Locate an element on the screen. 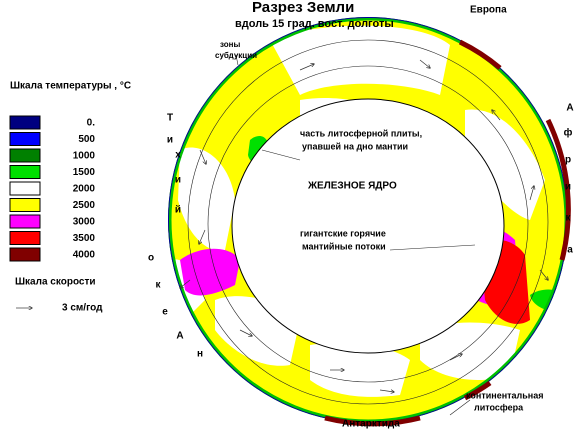  place-letter: е is located at coordinates (165, 312).